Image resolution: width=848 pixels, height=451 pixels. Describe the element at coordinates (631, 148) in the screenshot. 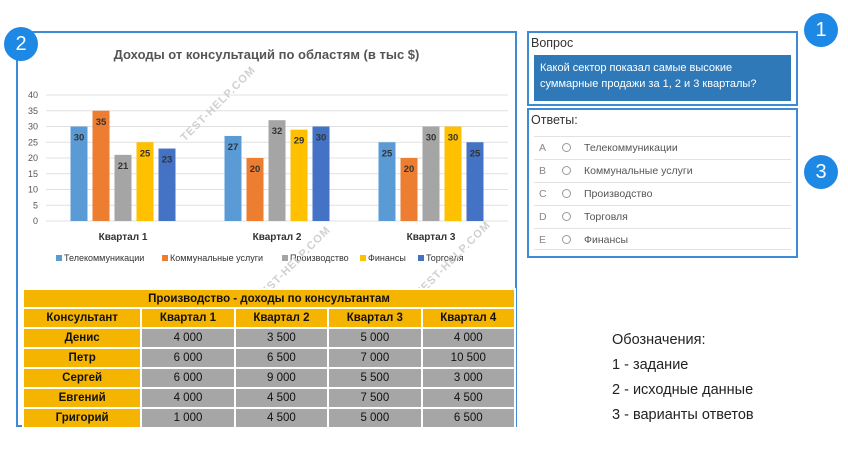

I see `answer-label: Телекоммуникации` at that location.